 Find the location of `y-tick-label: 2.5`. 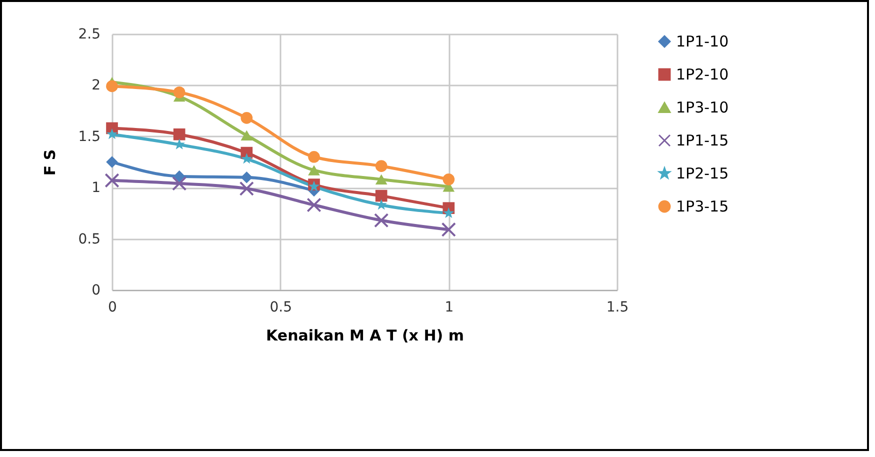

y-tick-label: 2.5 is located at coordinates (89, 34).